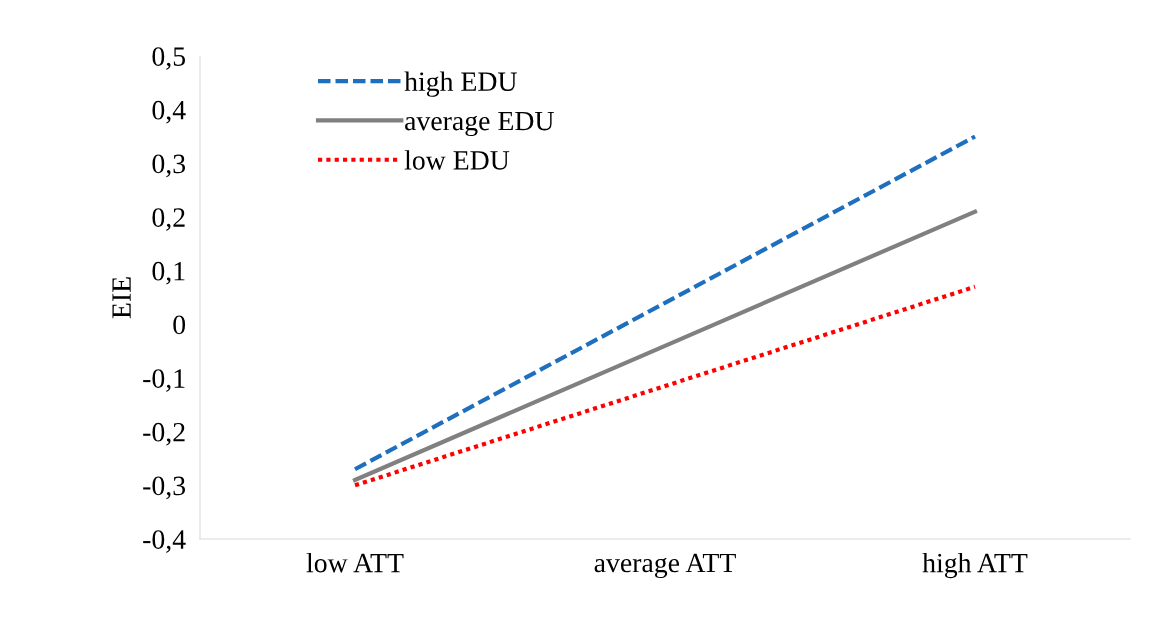  What do you see at coordinates (169, 112) in the screenshot?
I see `y-tick-label: 0,4` at bounding box center [169, 112].